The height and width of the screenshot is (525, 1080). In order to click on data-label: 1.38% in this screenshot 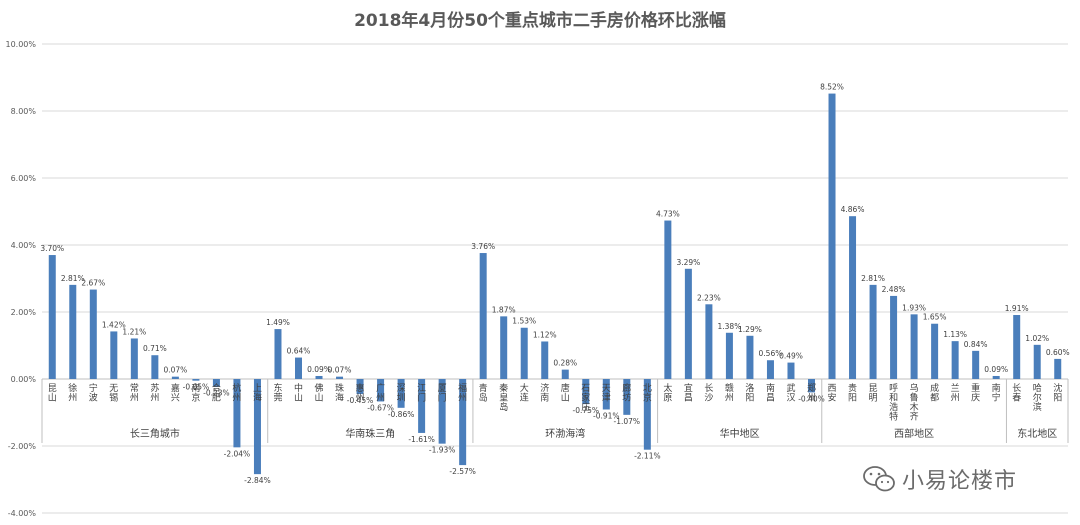, I will do `click(730, 326)`.